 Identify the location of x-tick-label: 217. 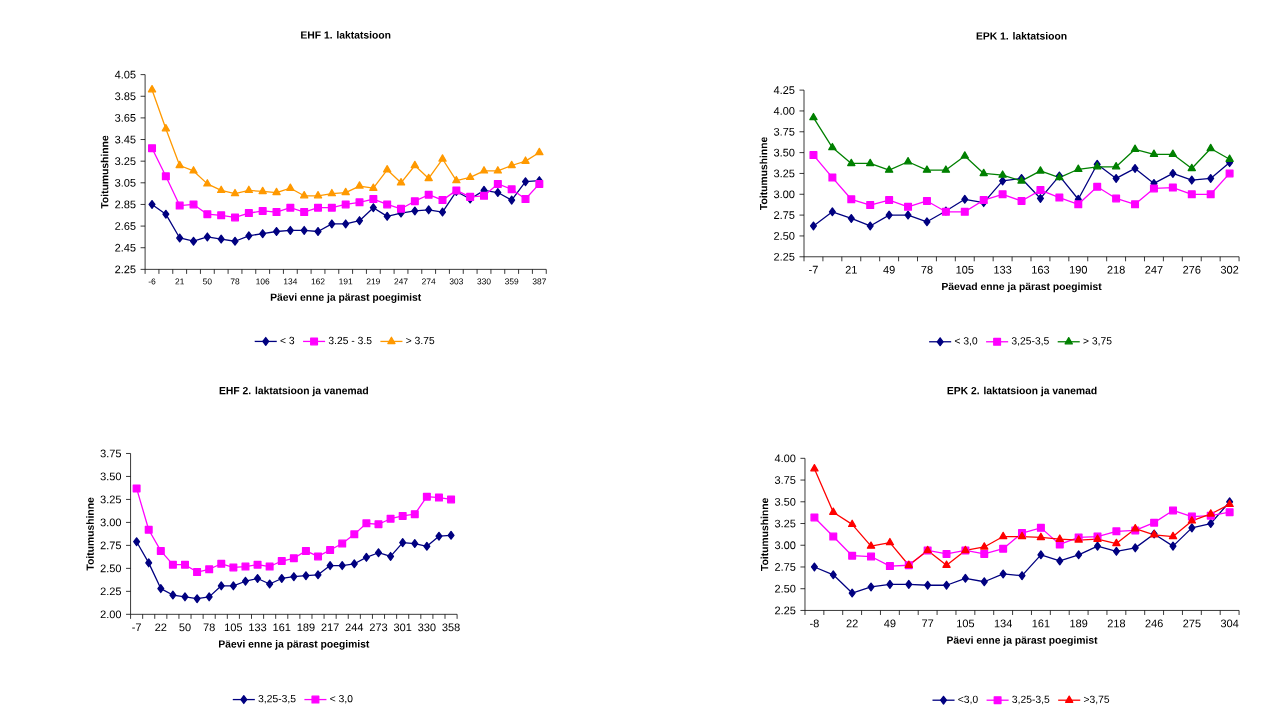
(330, 627).